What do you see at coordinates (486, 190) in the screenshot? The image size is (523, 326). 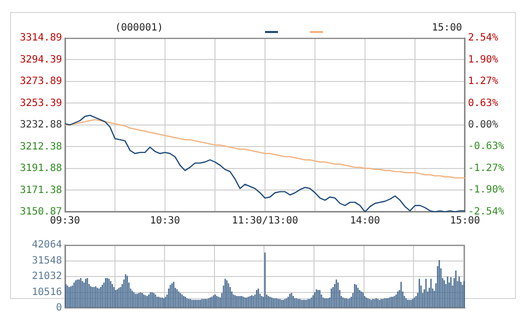 I see `y2-tick-label: -1.90%` at bounding box center [486, 190].